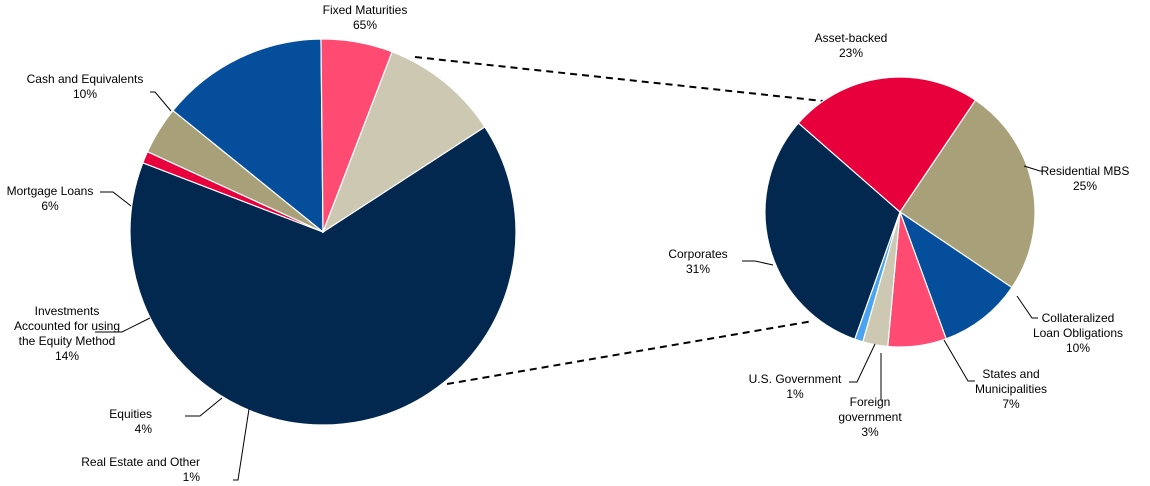 The image size is (1150, 486). I want to click on data-label-equities: Equities 4%, so click(130, 421).